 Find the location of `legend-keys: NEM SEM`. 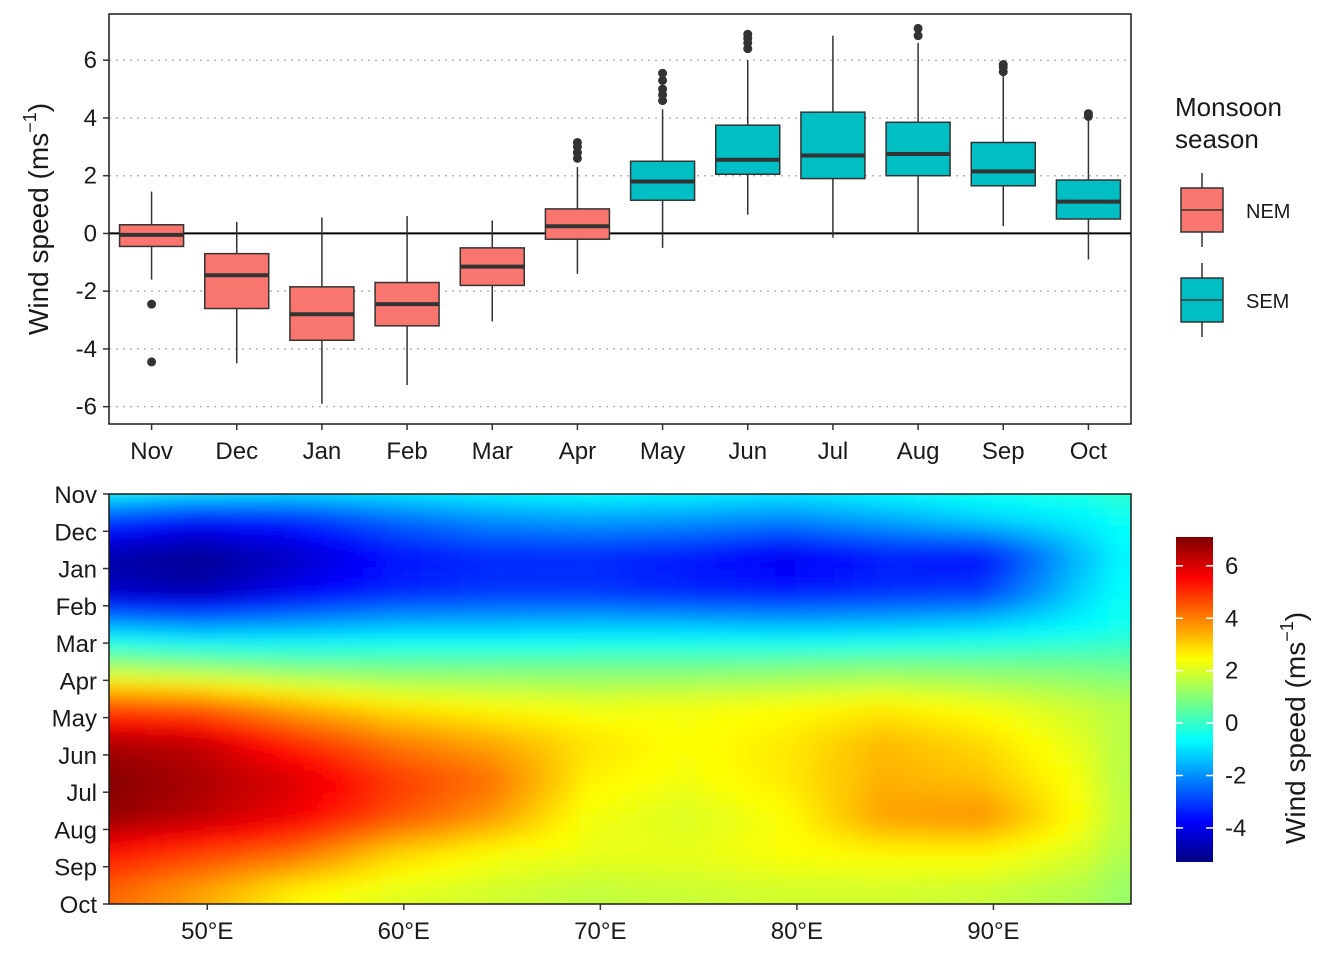

legend-keys: NEM SEM is located at coordinates (1235, 255).